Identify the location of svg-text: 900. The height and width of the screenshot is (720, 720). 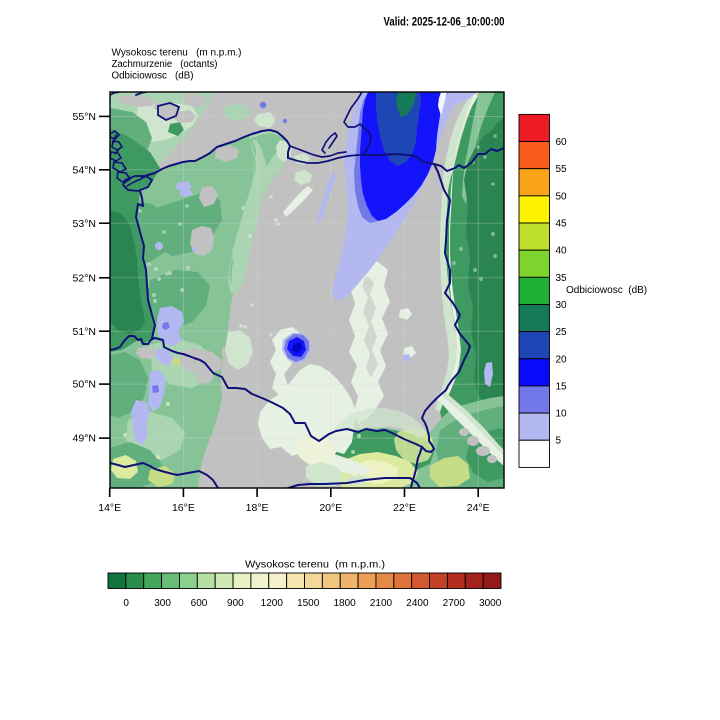
(235, 603).